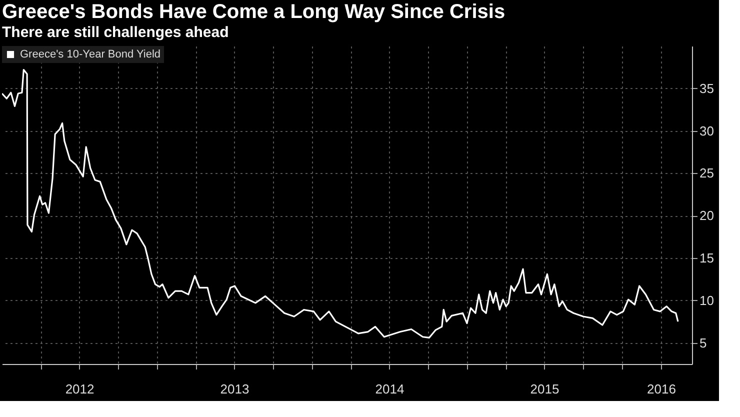 Image resolution: width=740 pixels, height=417 pixels. What do you see at coordinates (707, 130) in the screenshot?
I see `y-tick-label: 30` at bounding box center [707, 130].